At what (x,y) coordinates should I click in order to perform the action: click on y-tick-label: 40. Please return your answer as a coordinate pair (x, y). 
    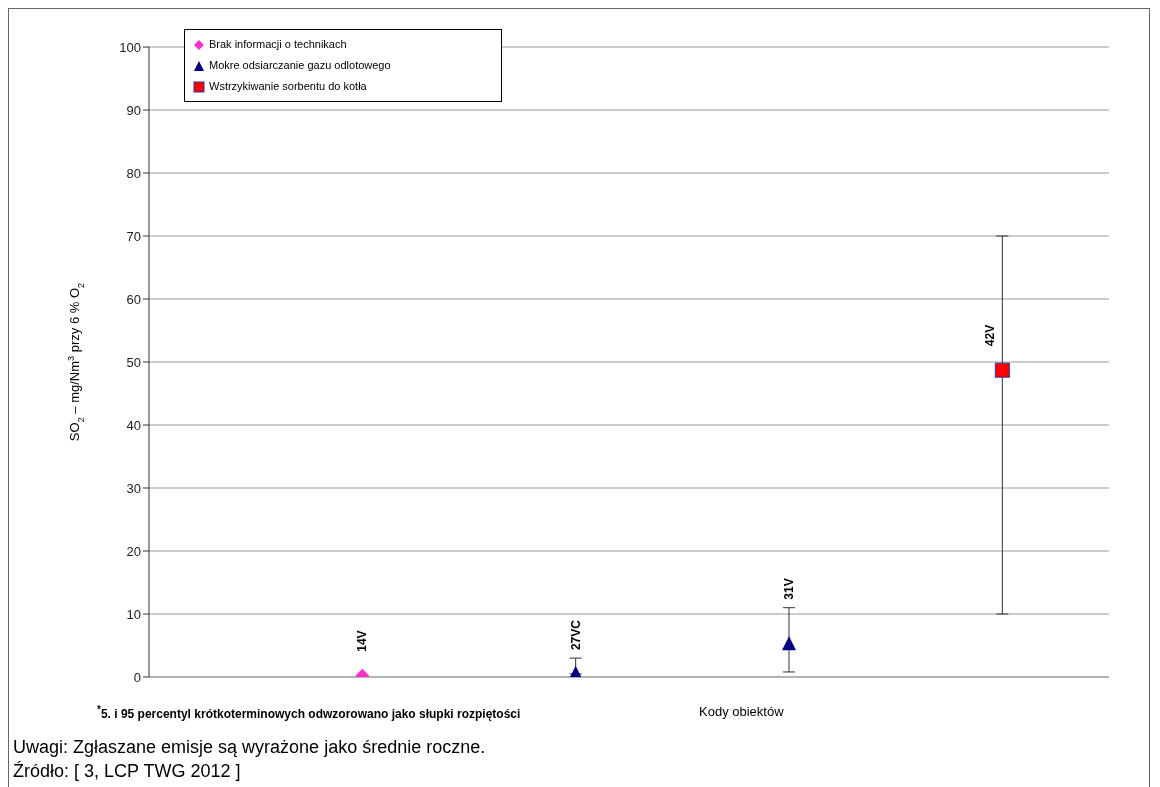
    Looking at the image, I should click on (133, 425).